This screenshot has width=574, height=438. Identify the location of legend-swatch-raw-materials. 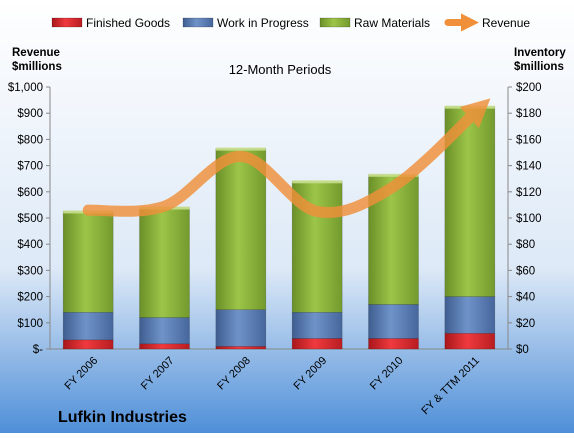
(335, 22).